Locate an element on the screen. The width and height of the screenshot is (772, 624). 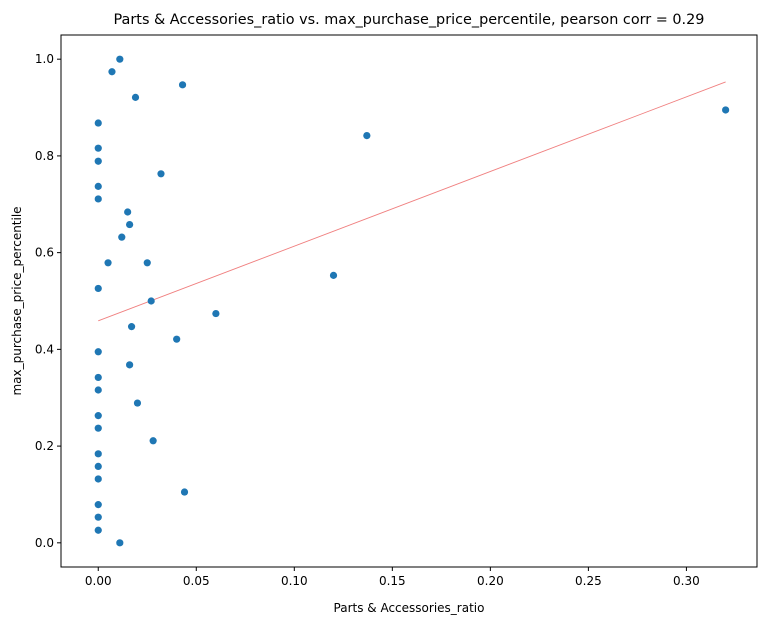
x-axis-title: Parts & Accessories_ratio is located at coordinates (409, 608).